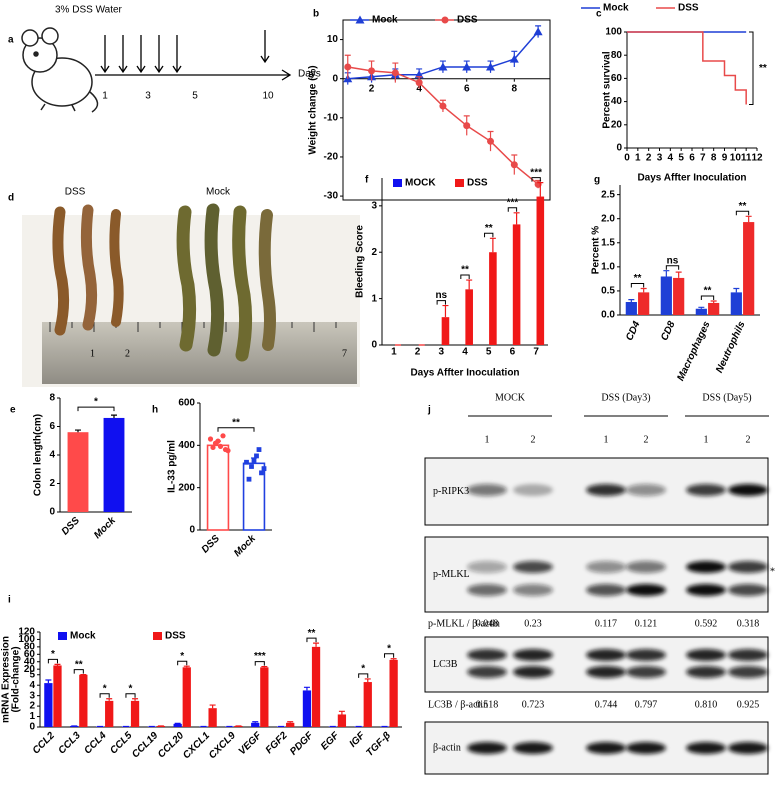  What do you see at coordinates (199, 353) in the screenshot?
I see `ruler` at bounding box center [199, 353].